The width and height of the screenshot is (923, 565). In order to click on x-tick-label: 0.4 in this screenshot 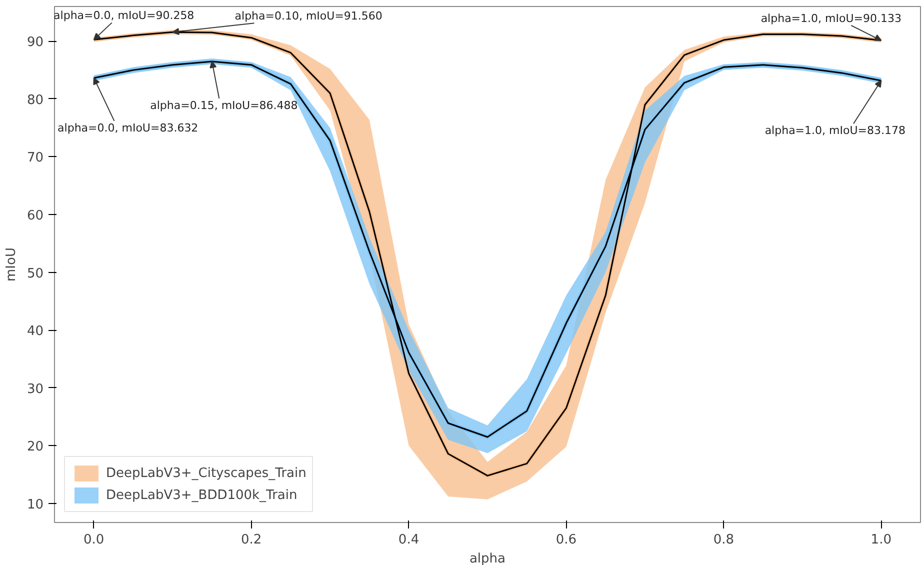, I will do `click(409, 540)`.